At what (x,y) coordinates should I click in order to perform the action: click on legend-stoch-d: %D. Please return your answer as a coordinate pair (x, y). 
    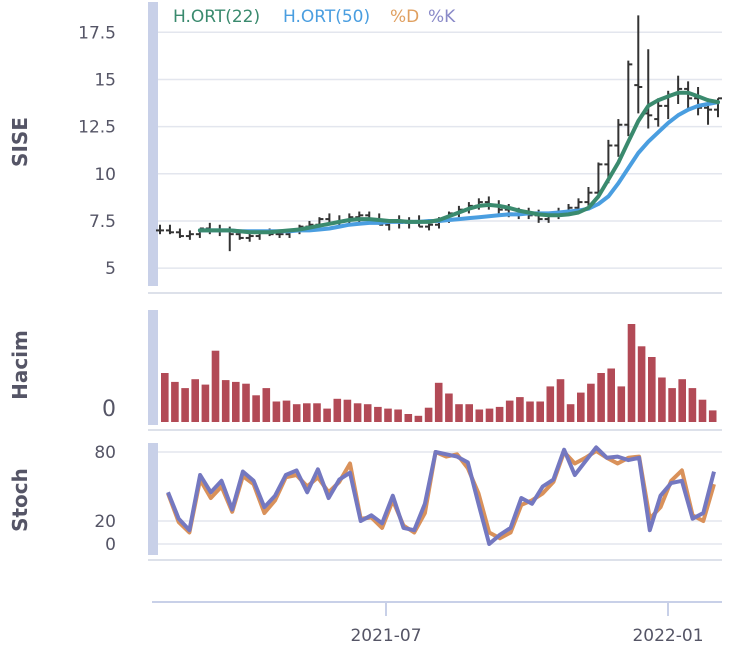
    Looking at the image, I should click on (404, 17).